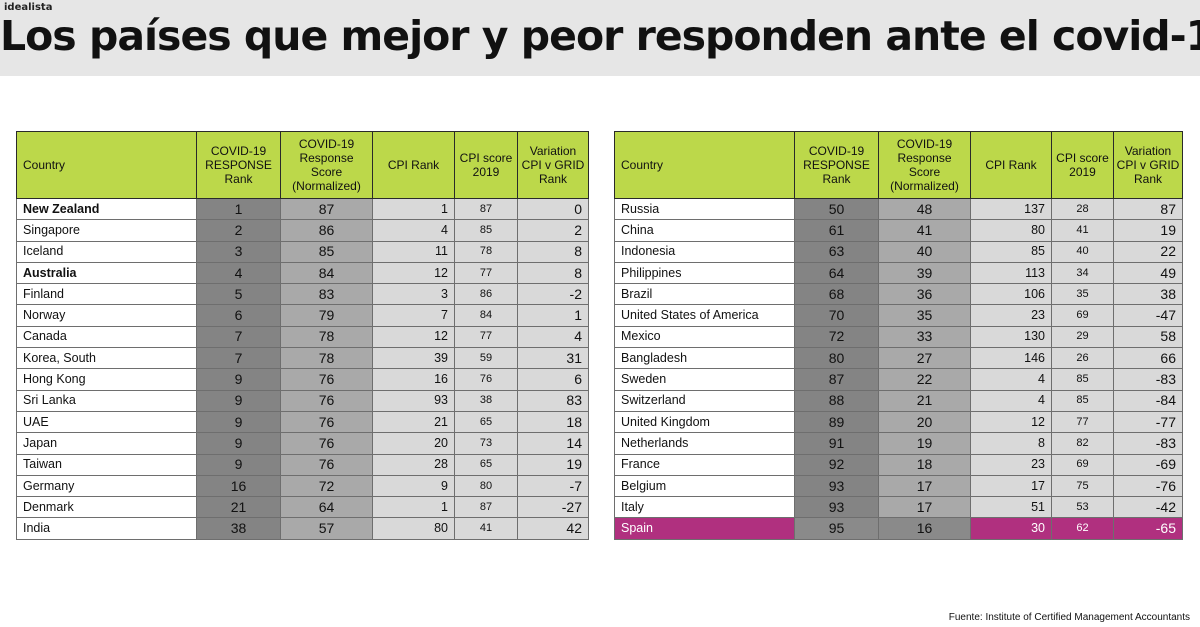  What do you see at coordinates (326, 464) in the screenshot?
I see `cell-response-score: 76` at bounding box center [326, 464].